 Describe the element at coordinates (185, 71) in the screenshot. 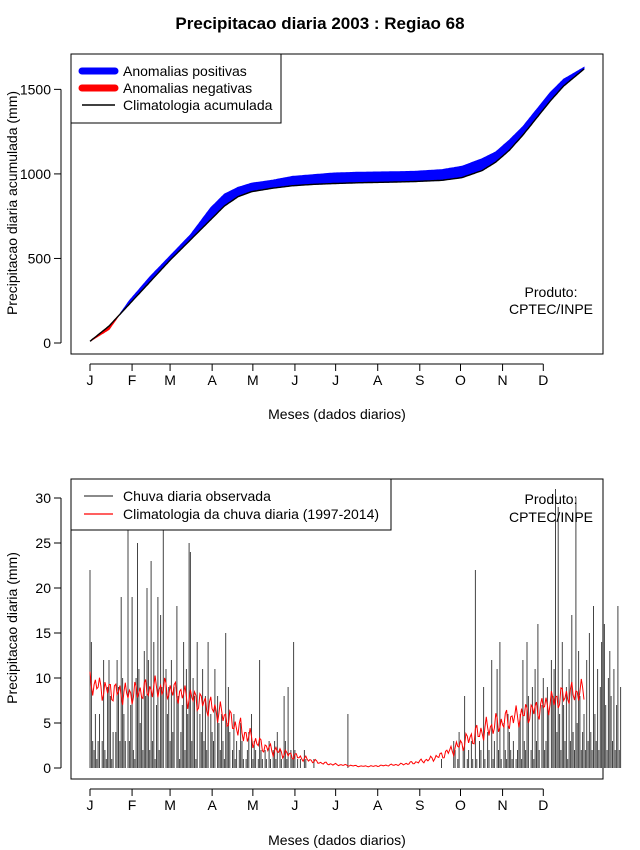

I see `legend-label: Anomalias positivas` at that location.